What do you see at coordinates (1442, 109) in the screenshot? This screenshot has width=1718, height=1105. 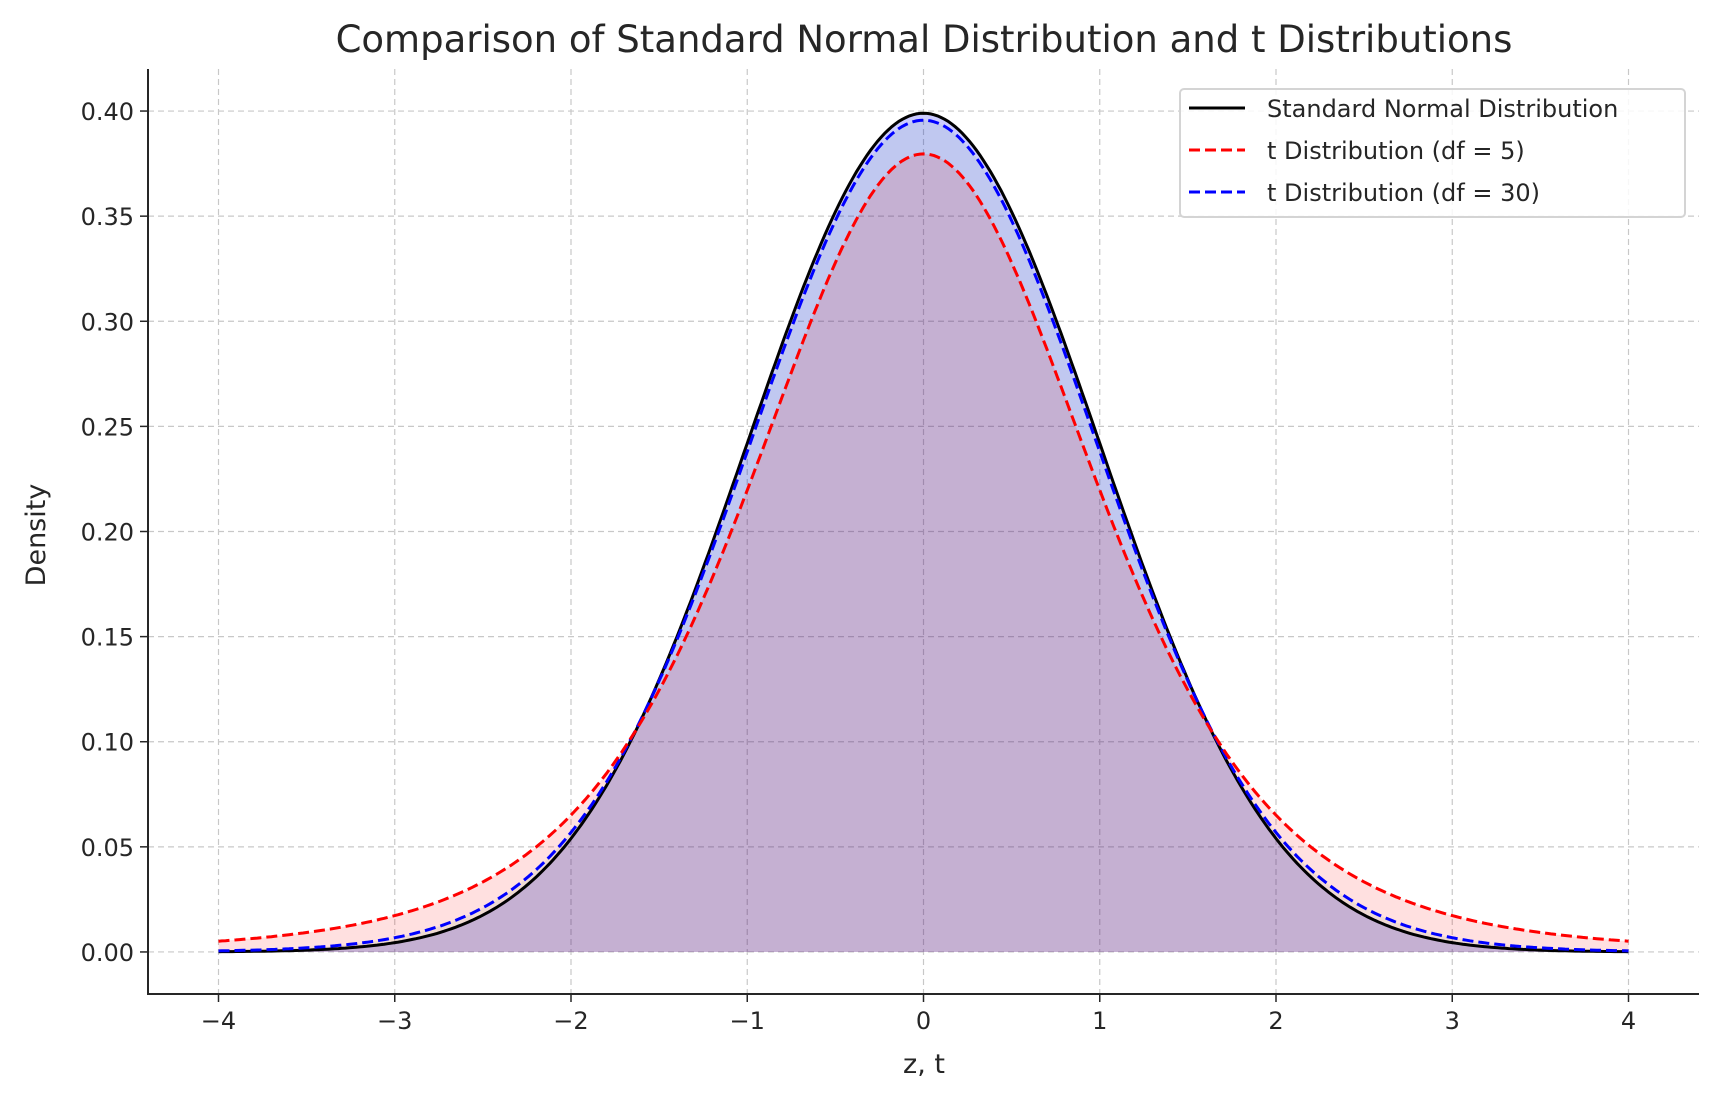 I see `legend-label: Standard Normal Distribution` at bounding box center [1442, 109].